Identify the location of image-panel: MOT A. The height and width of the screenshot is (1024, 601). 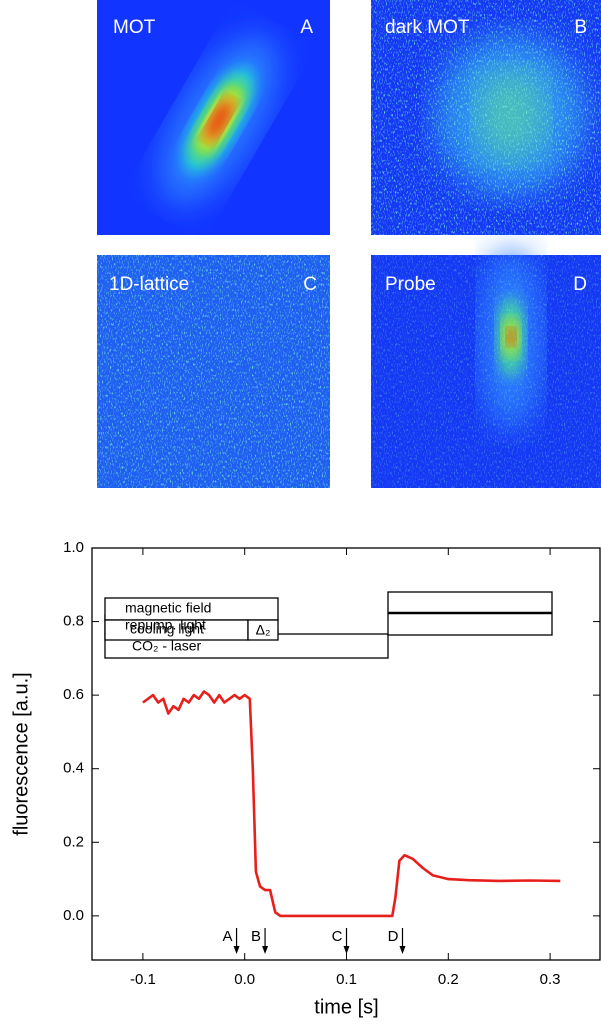
(213, 117).